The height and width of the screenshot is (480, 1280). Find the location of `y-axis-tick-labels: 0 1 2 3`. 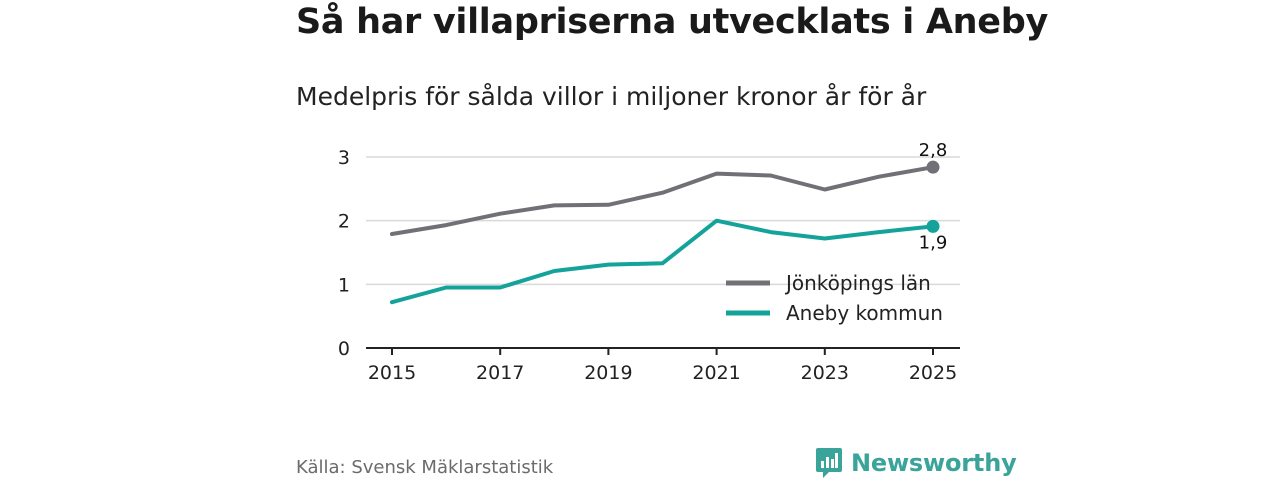

y-axis-tick-labels: 0 1 2 3 is located at coordinates (344, 253).